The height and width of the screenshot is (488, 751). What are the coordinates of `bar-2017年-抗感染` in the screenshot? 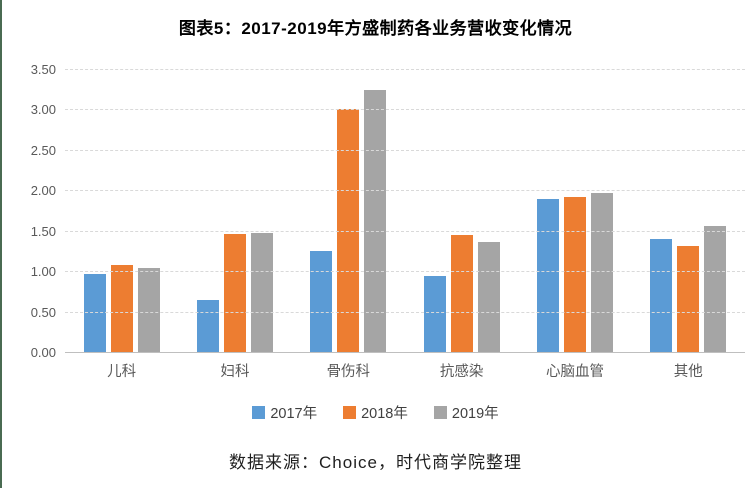 It's located at (434, 314).